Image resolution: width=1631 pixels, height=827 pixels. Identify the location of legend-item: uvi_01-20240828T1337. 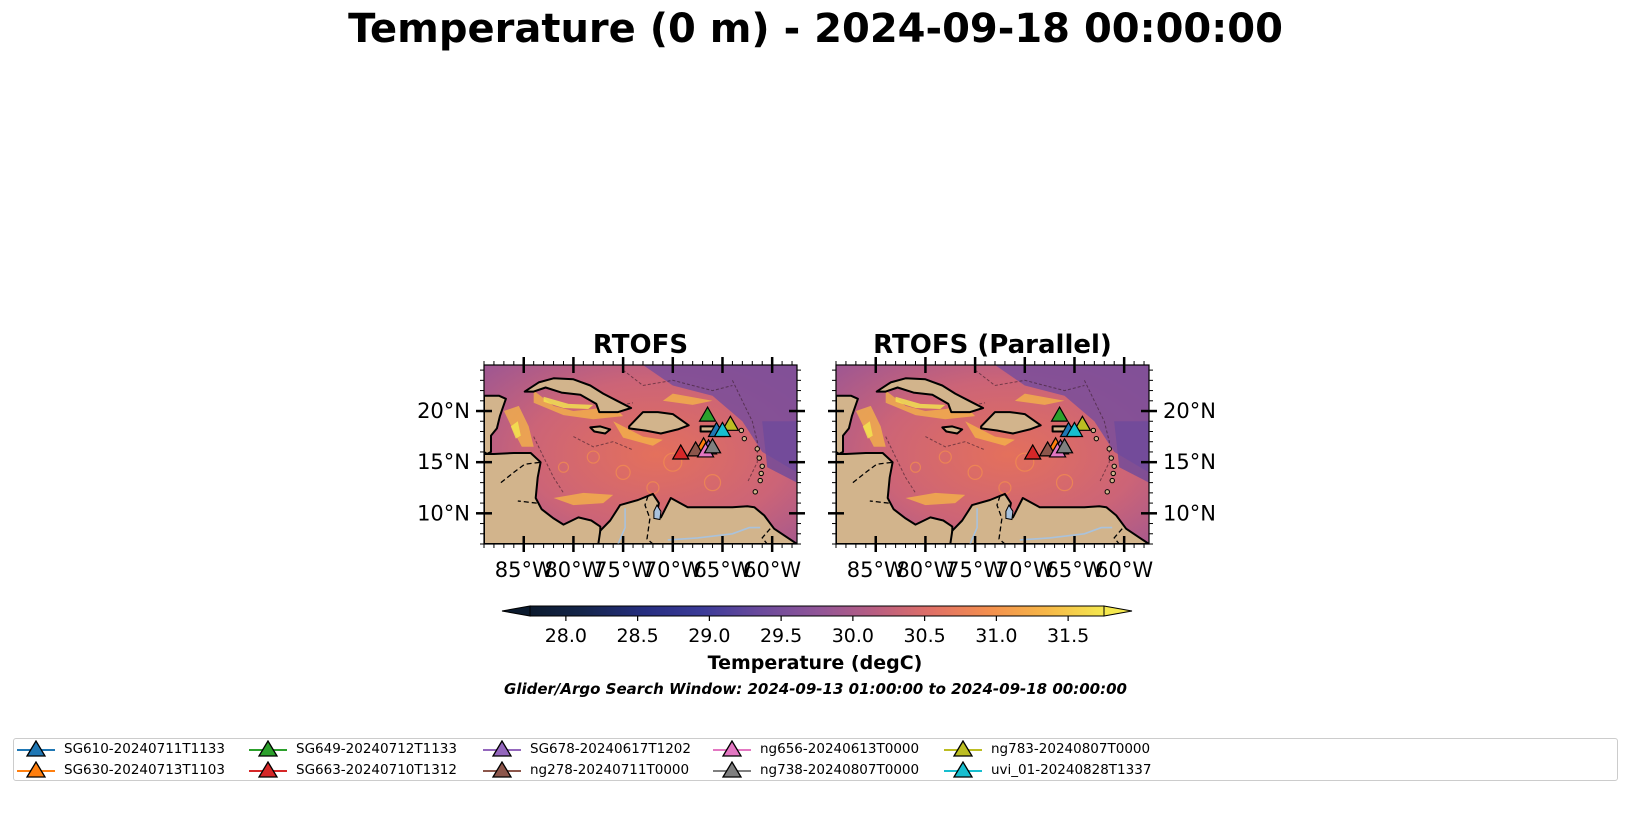
(1047, 770).